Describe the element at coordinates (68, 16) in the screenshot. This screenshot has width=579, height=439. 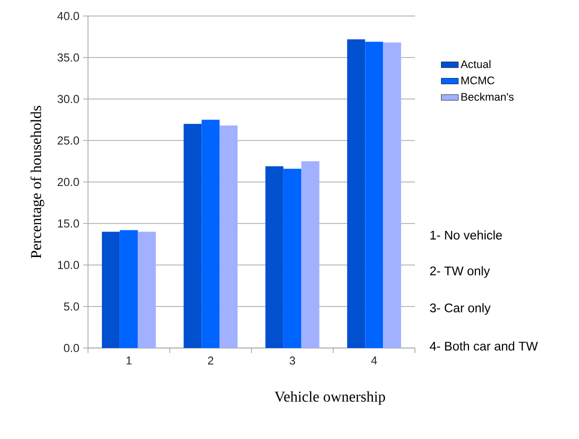
I see `y-tick-label: 40.0` at that location.